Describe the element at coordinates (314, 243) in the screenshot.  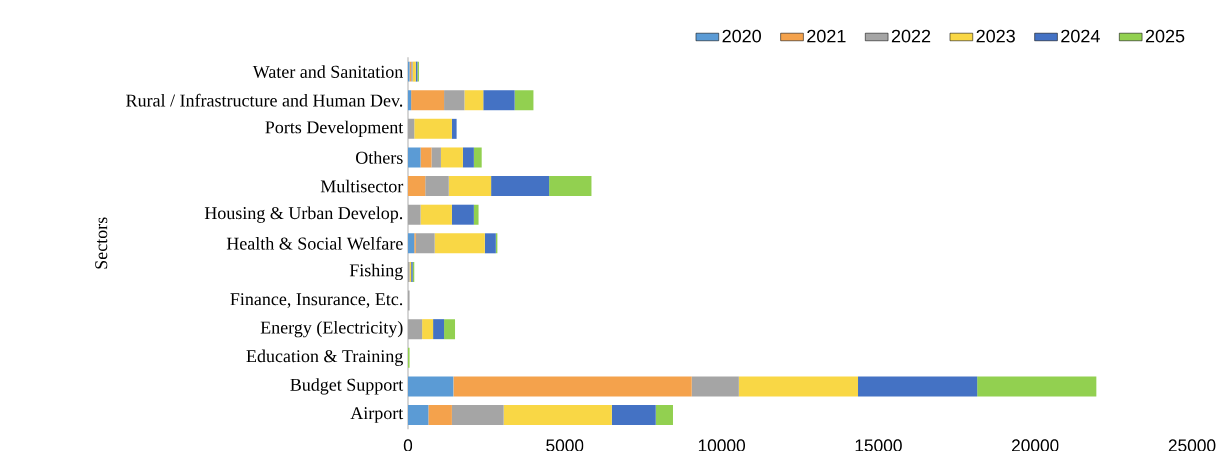
I see `y-tick-label: Health & Social Welfare` at that location.